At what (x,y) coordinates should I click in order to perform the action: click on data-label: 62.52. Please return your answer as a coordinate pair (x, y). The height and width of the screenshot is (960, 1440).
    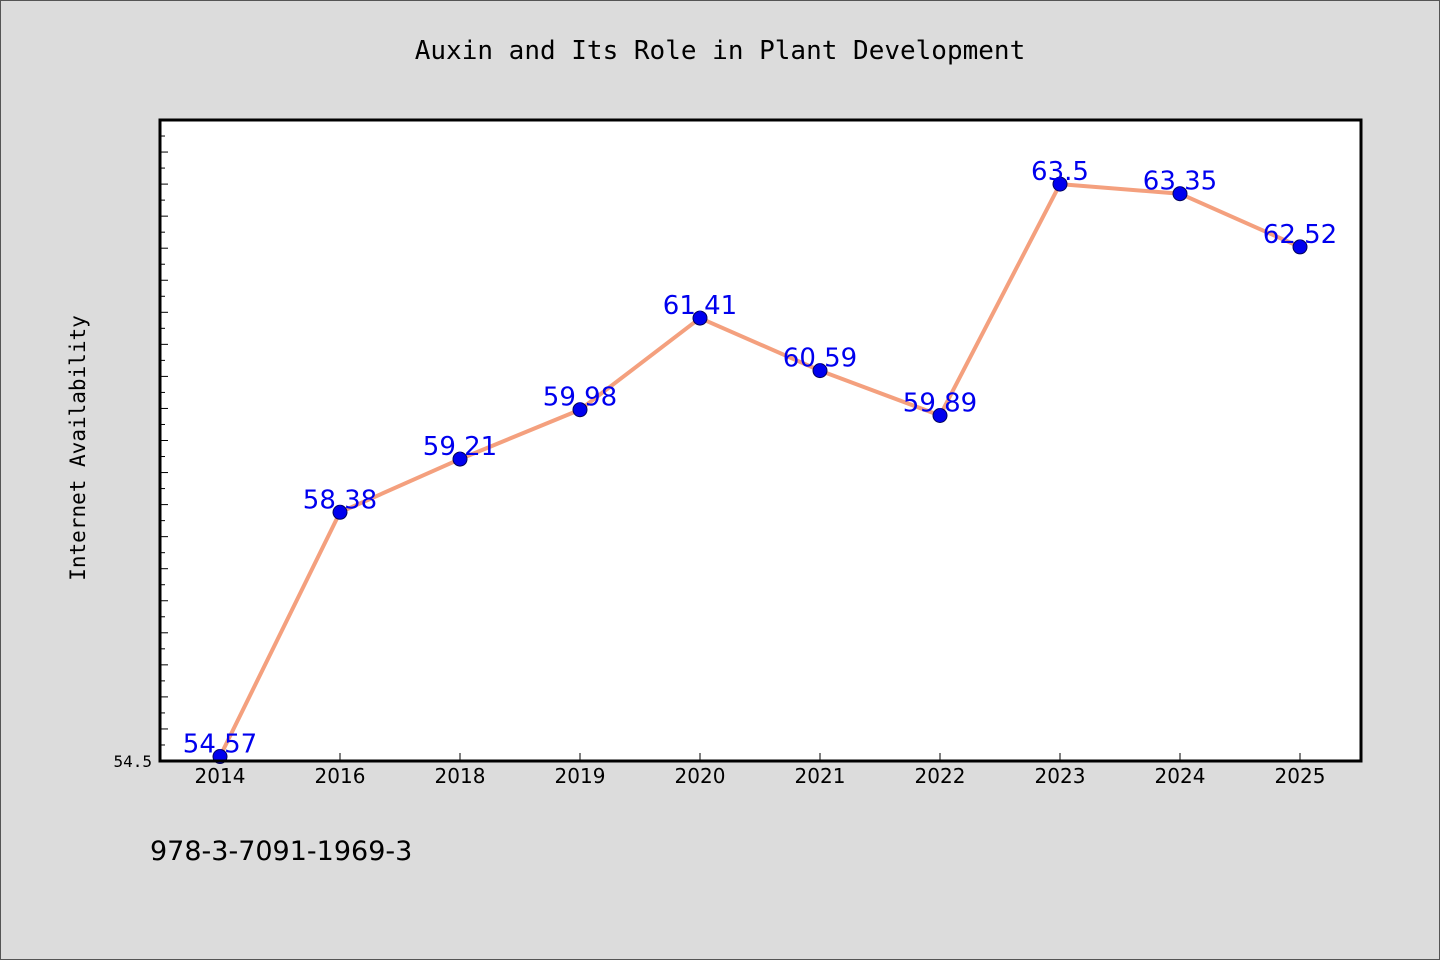
    Looking at the image, I should click on (1300, 235).